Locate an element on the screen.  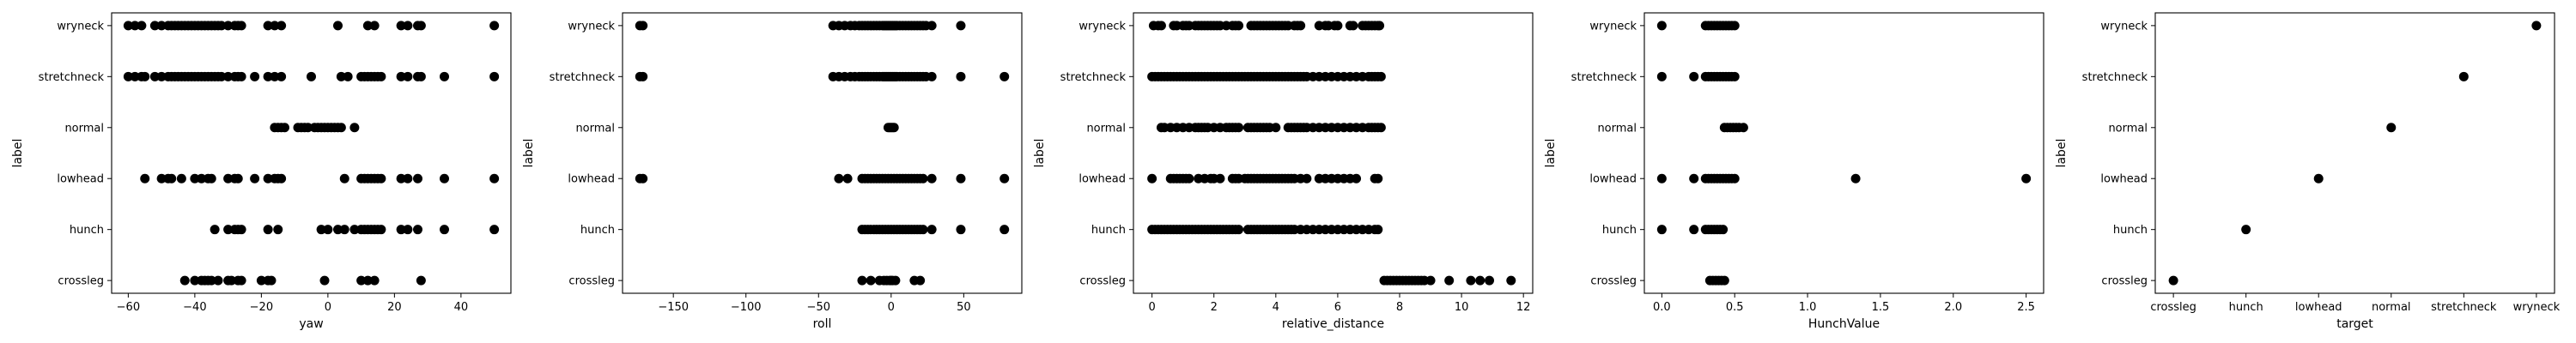
x-axis-label: yaw is located at coordinates (311, 324).